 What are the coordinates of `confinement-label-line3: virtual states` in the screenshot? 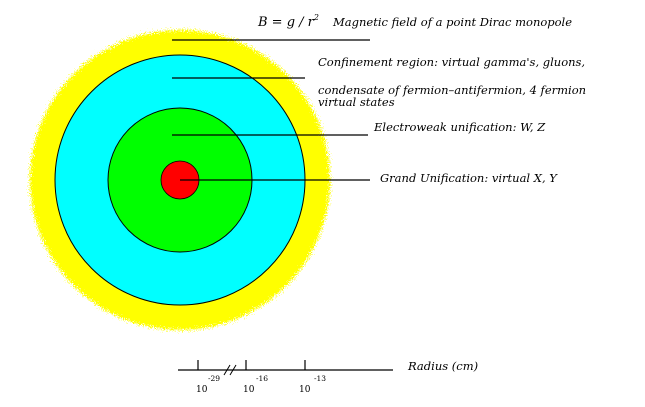 It's located at (356, 102).